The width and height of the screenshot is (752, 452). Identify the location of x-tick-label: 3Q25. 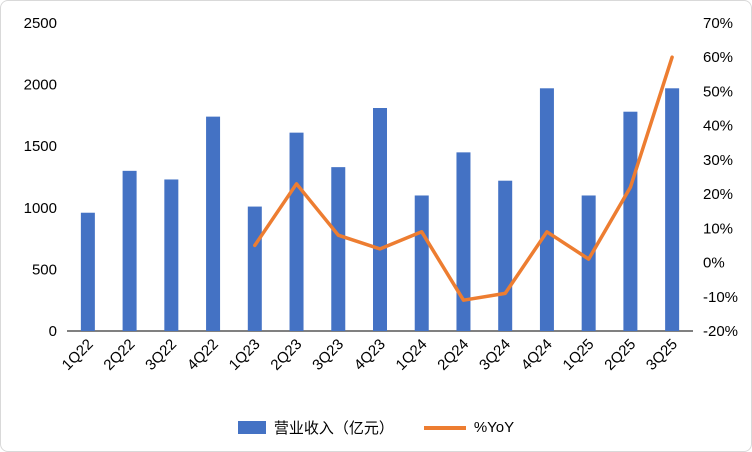
(662, 355).